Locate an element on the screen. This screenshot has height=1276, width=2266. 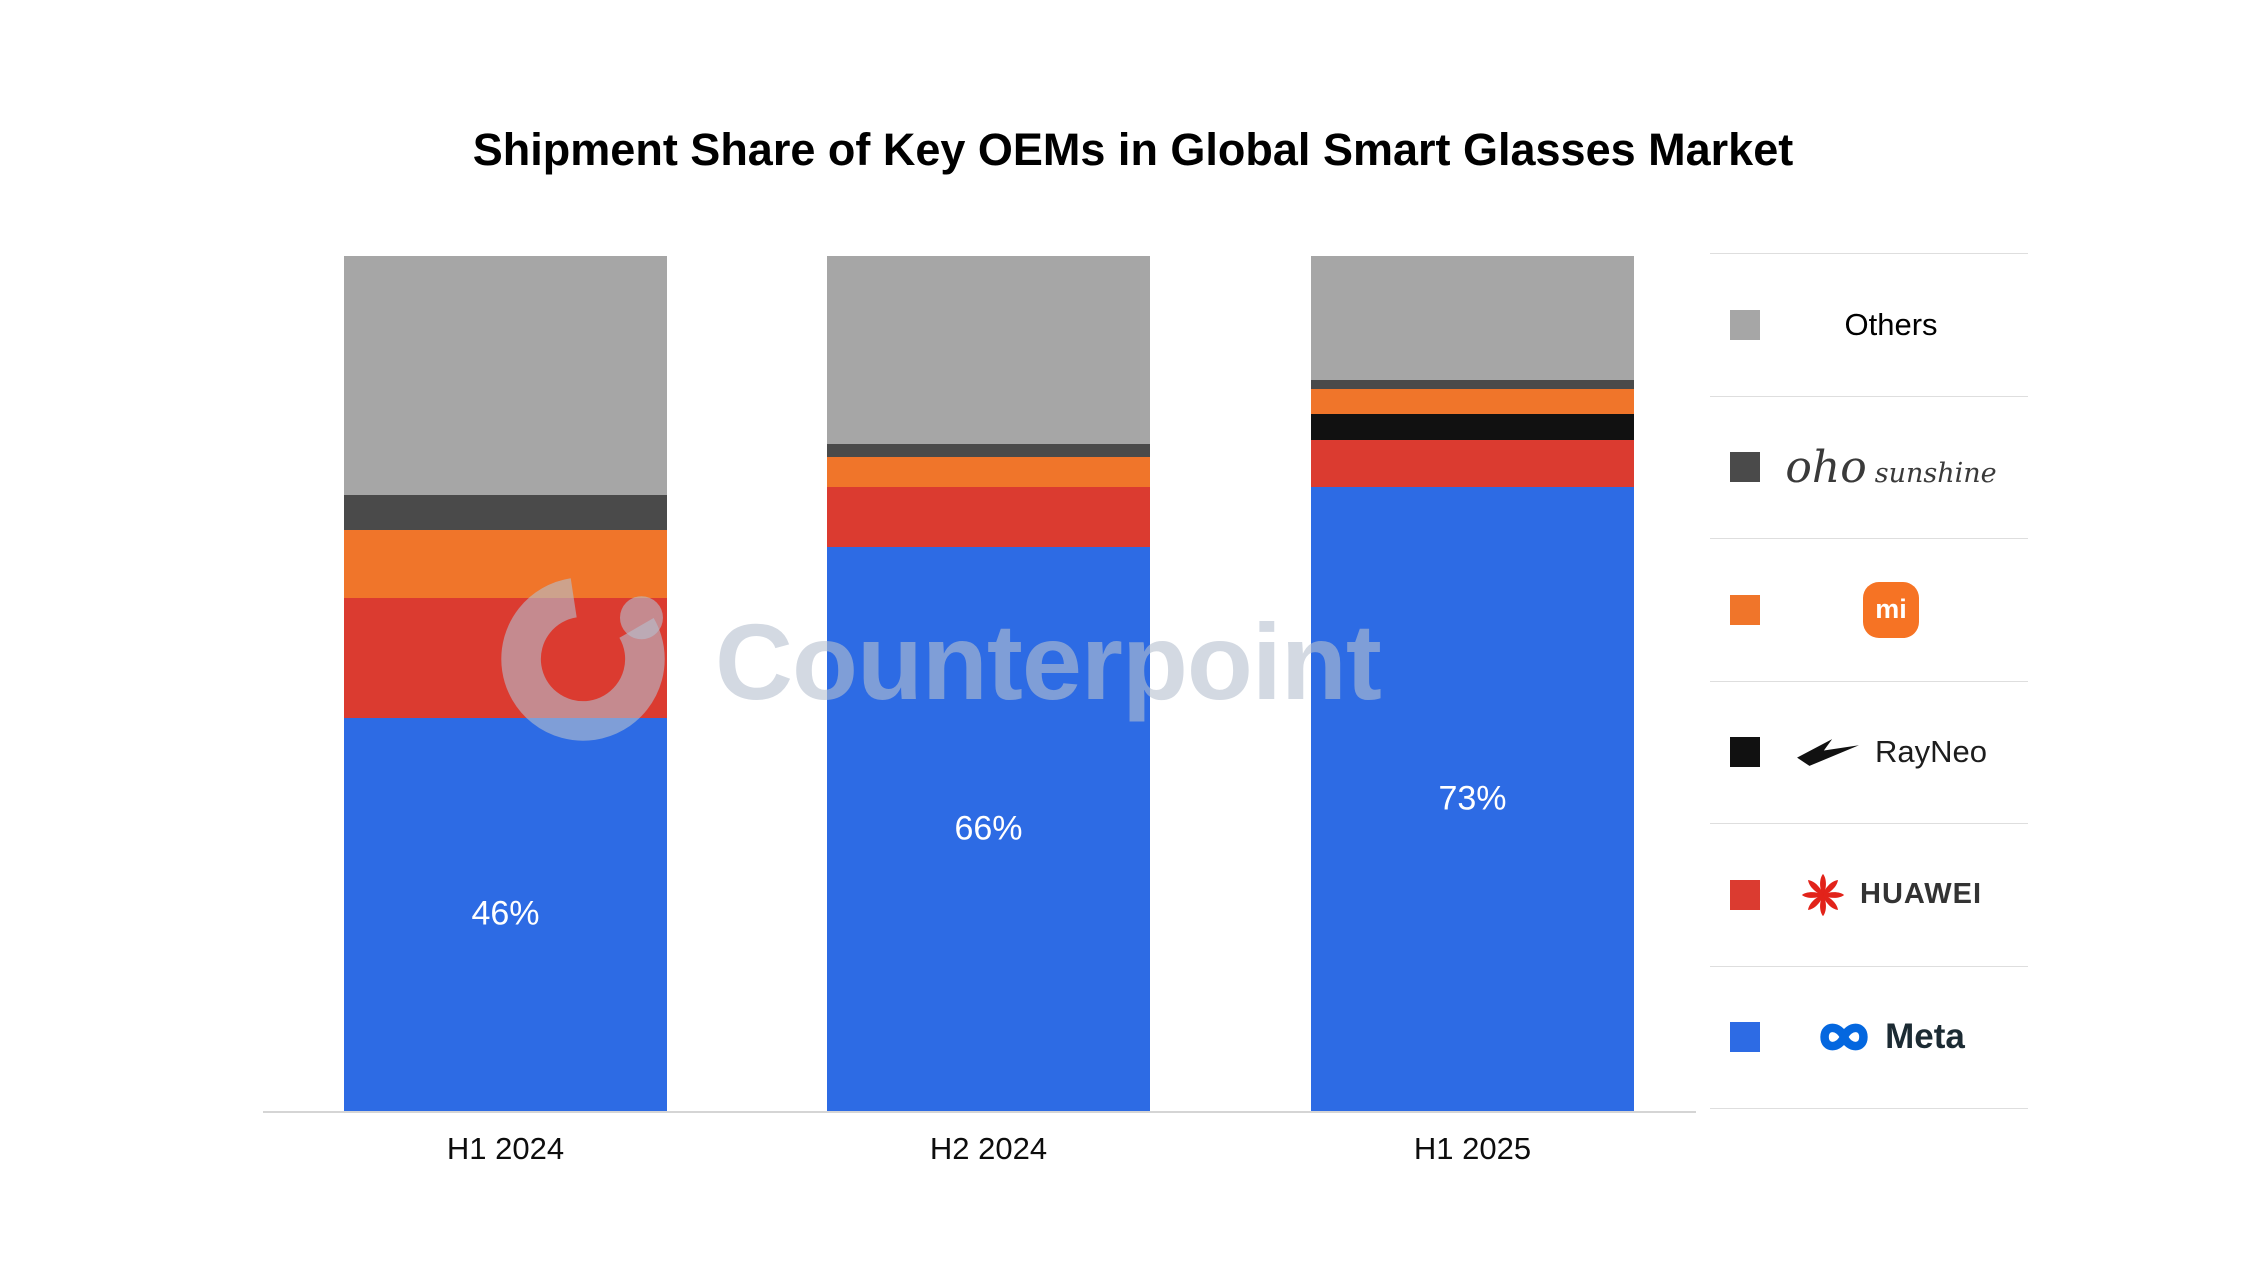
segment-meta-h1-2025: 73% is located at coordinates (1472, 798).